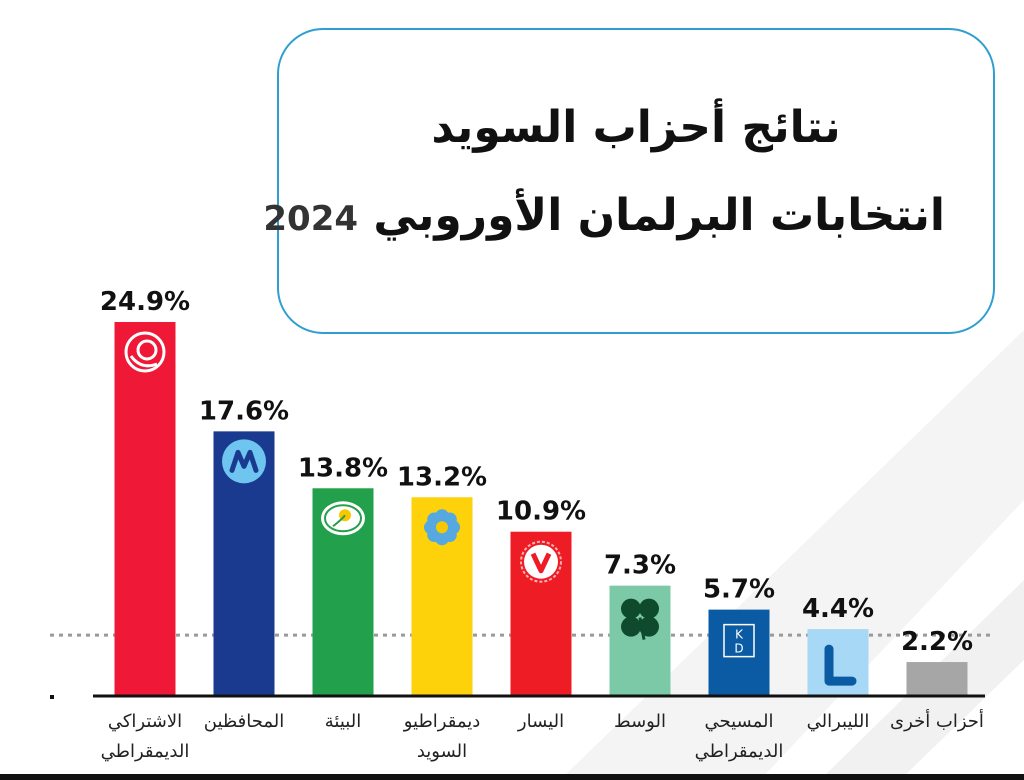 Image resolution: width=1024 pixels, height=780 pixels. Describe the element at coordinates (343, 518) in the screenshot. I see `green-sun-logo-icon` at that location.